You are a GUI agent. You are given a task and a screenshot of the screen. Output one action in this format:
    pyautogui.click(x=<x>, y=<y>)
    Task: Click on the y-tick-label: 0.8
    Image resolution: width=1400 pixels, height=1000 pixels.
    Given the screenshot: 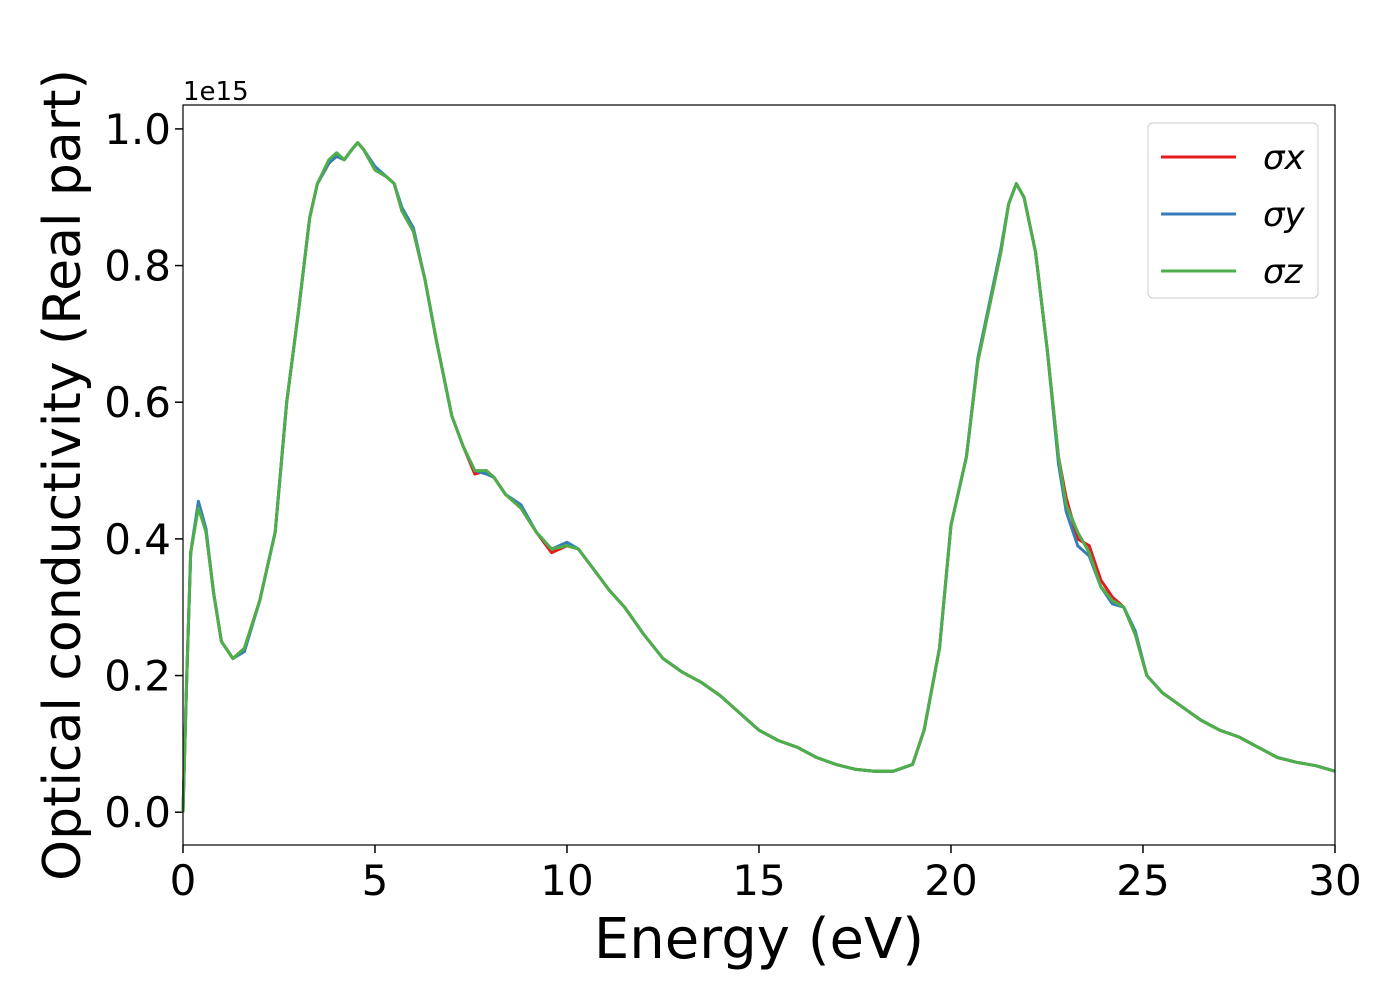 What is the action you would take?
    pyautogui.click(x=137, y=266)
    